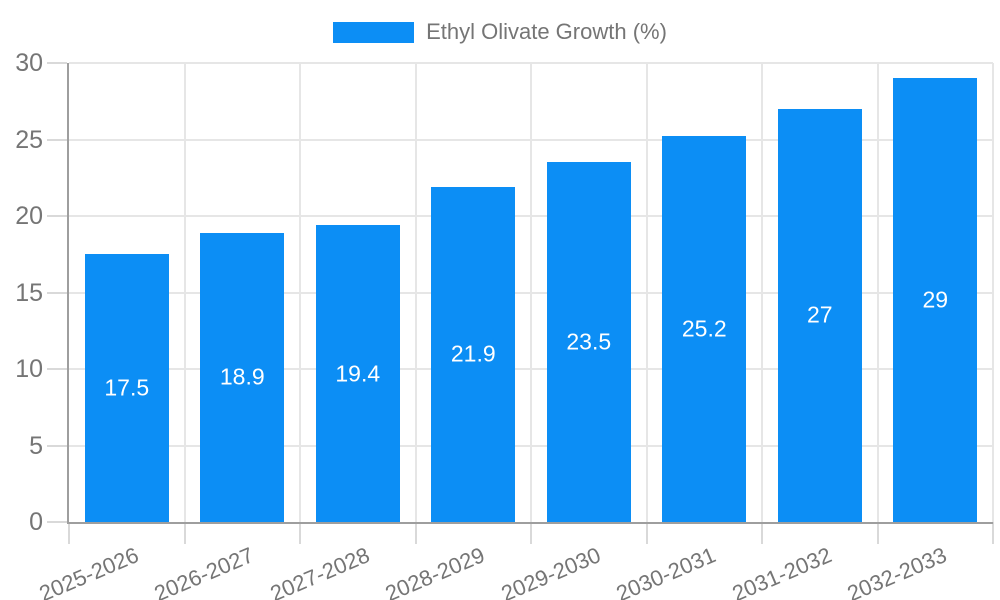  I want to click on y-axis-tick-label: 5, so click(36, 445).